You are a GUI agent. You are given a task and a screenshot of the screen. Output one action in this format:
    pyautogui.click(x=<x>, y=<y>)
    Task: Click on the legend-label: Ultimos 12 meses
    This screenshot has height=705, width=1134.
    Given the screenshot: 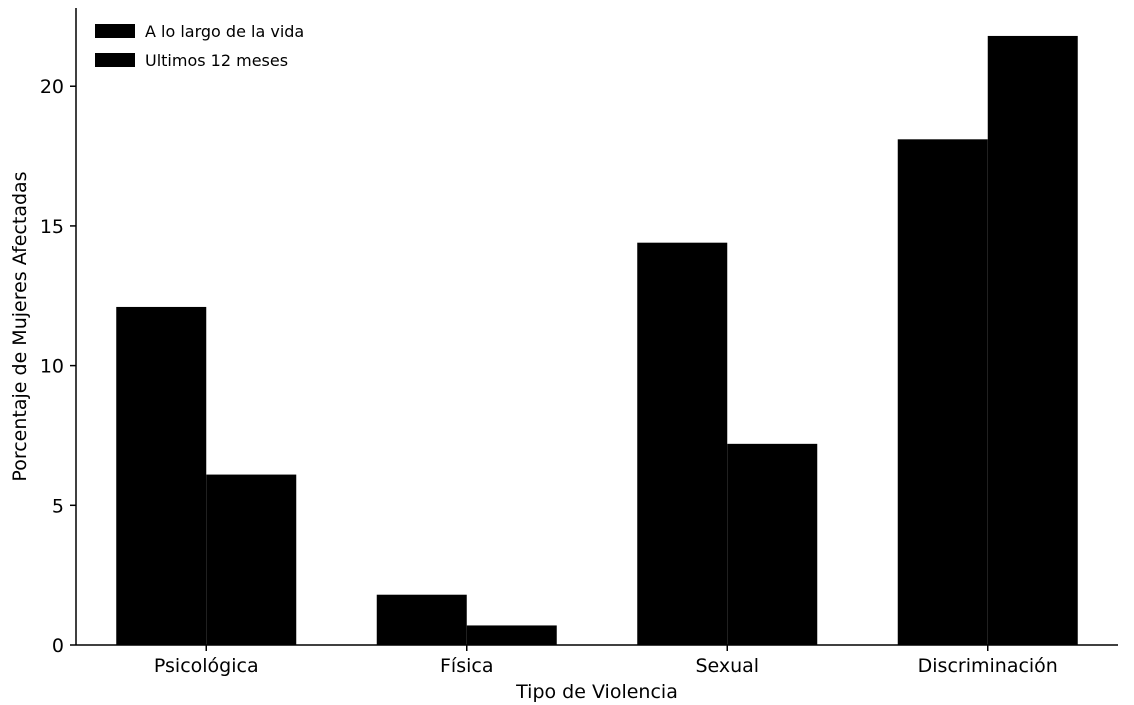 What is the action you would take?
    pyautogui.click(x=216, y=60)
    